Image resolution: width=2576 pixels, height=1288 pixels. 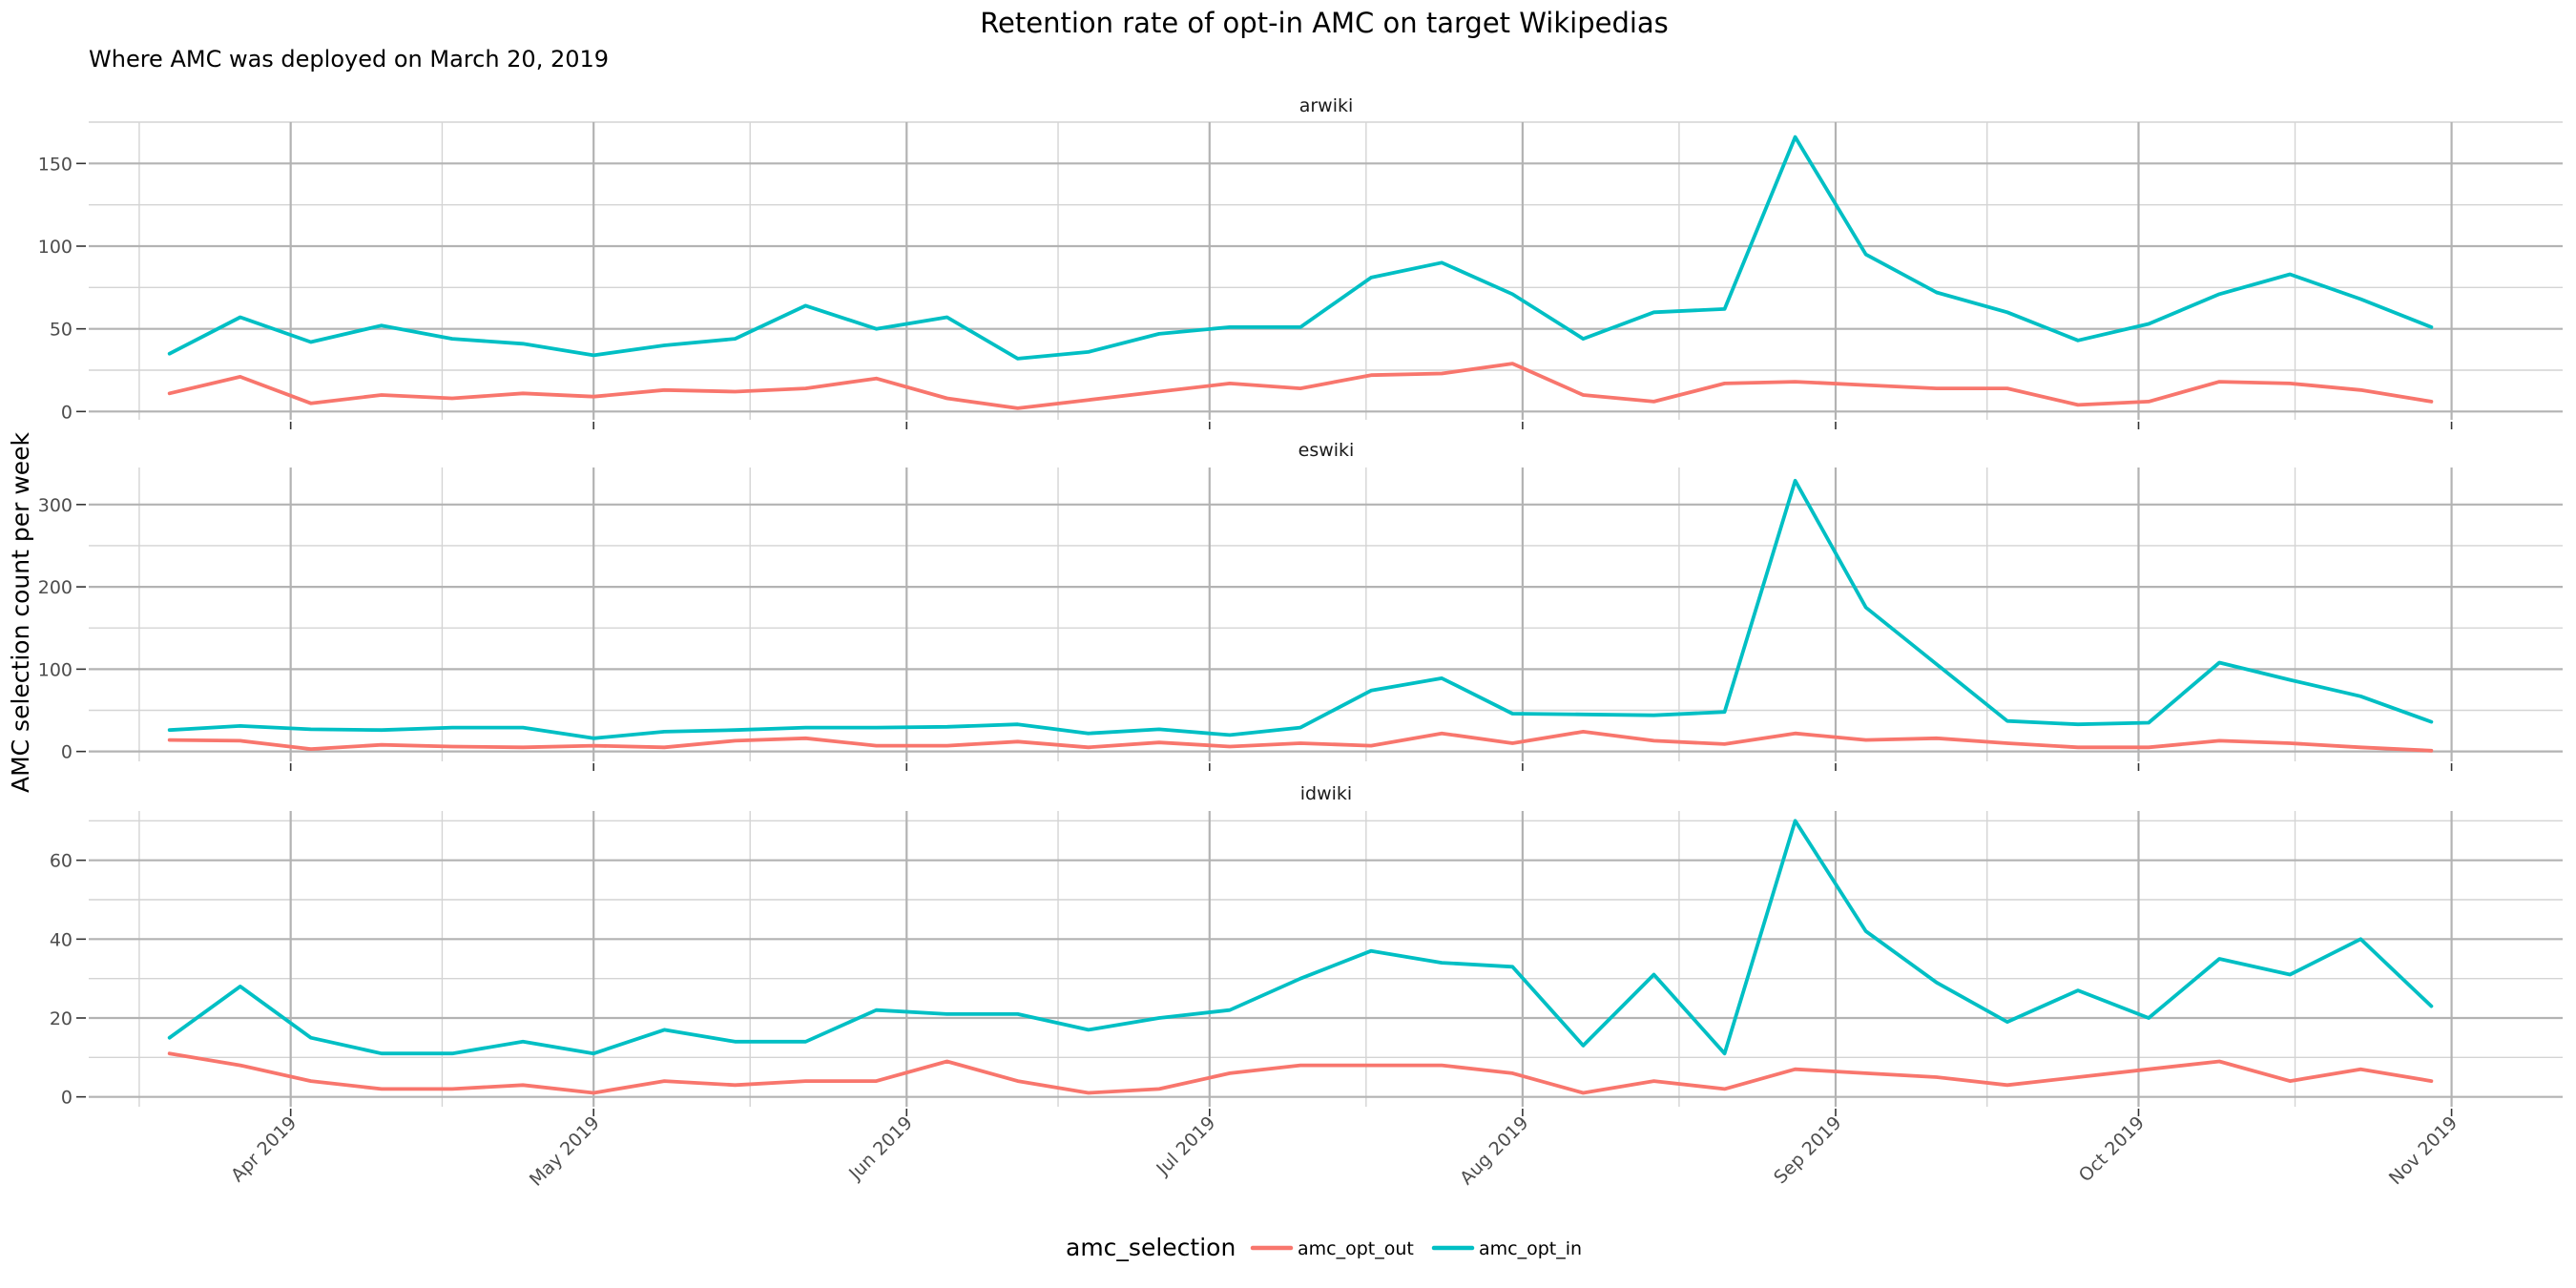 I want to click on y-tick-label: 40, so click(x=61, y=939).